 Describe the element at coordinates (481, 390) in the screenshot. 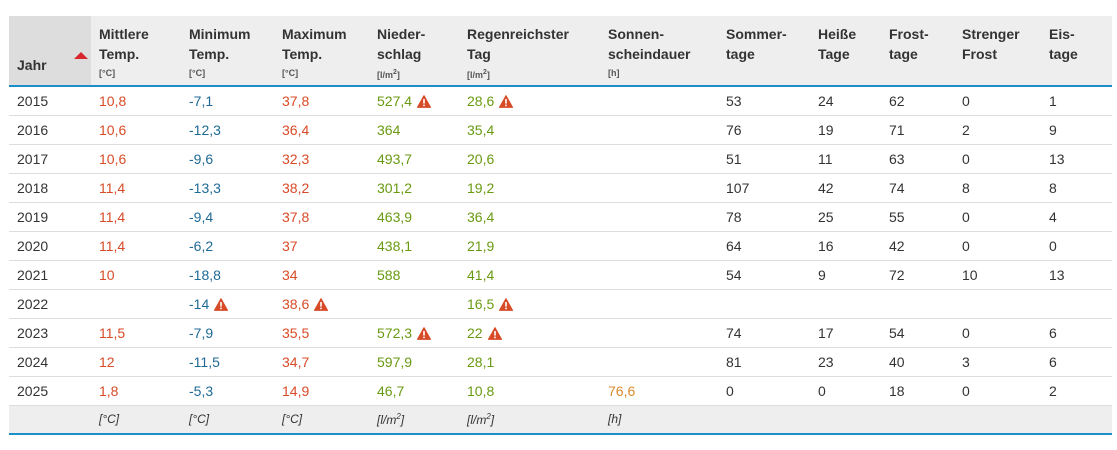

I see `wettest-day-cell-value: 10,8` at that location.